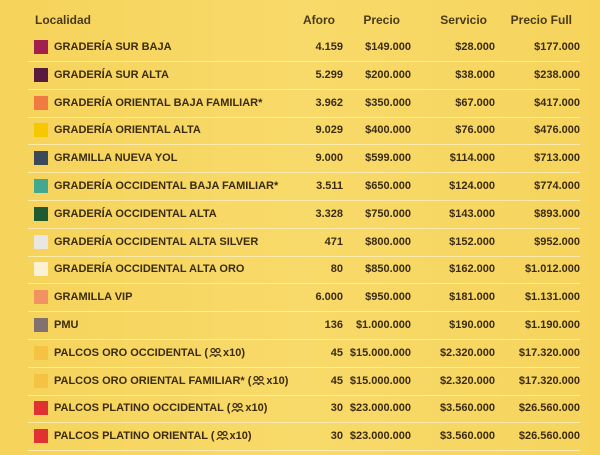 The image size is (600, 455). Describe the element at coordinates (552, 269) in the screenshot. I see `cell-full: $1.012.000` at that location.